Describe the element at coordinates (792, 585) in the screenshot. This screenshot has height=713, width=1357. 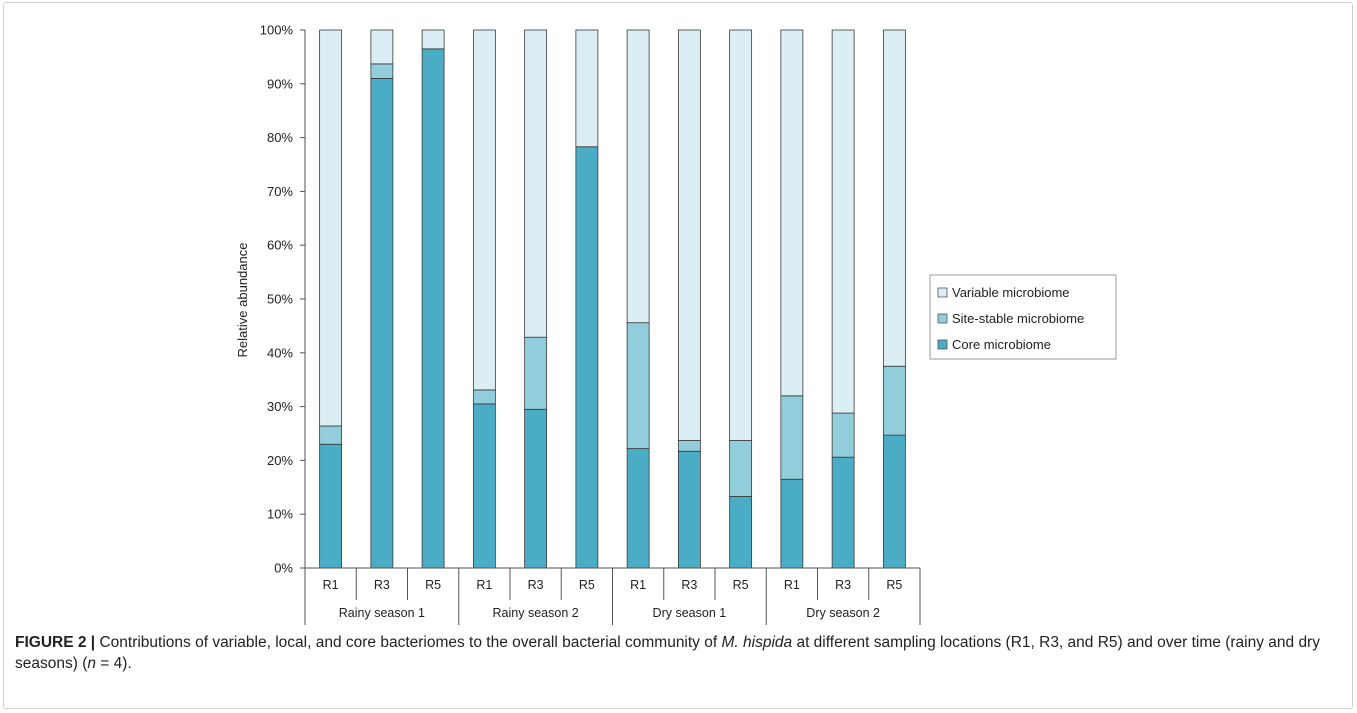
I see `x-tick-label-9: R1` at that location.